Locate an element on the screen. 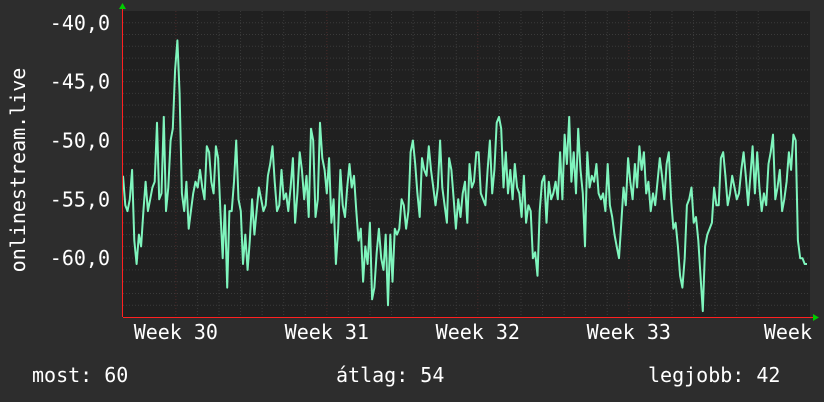  average-value-stat: átlag: 54 is located at coordinates (390, 375).